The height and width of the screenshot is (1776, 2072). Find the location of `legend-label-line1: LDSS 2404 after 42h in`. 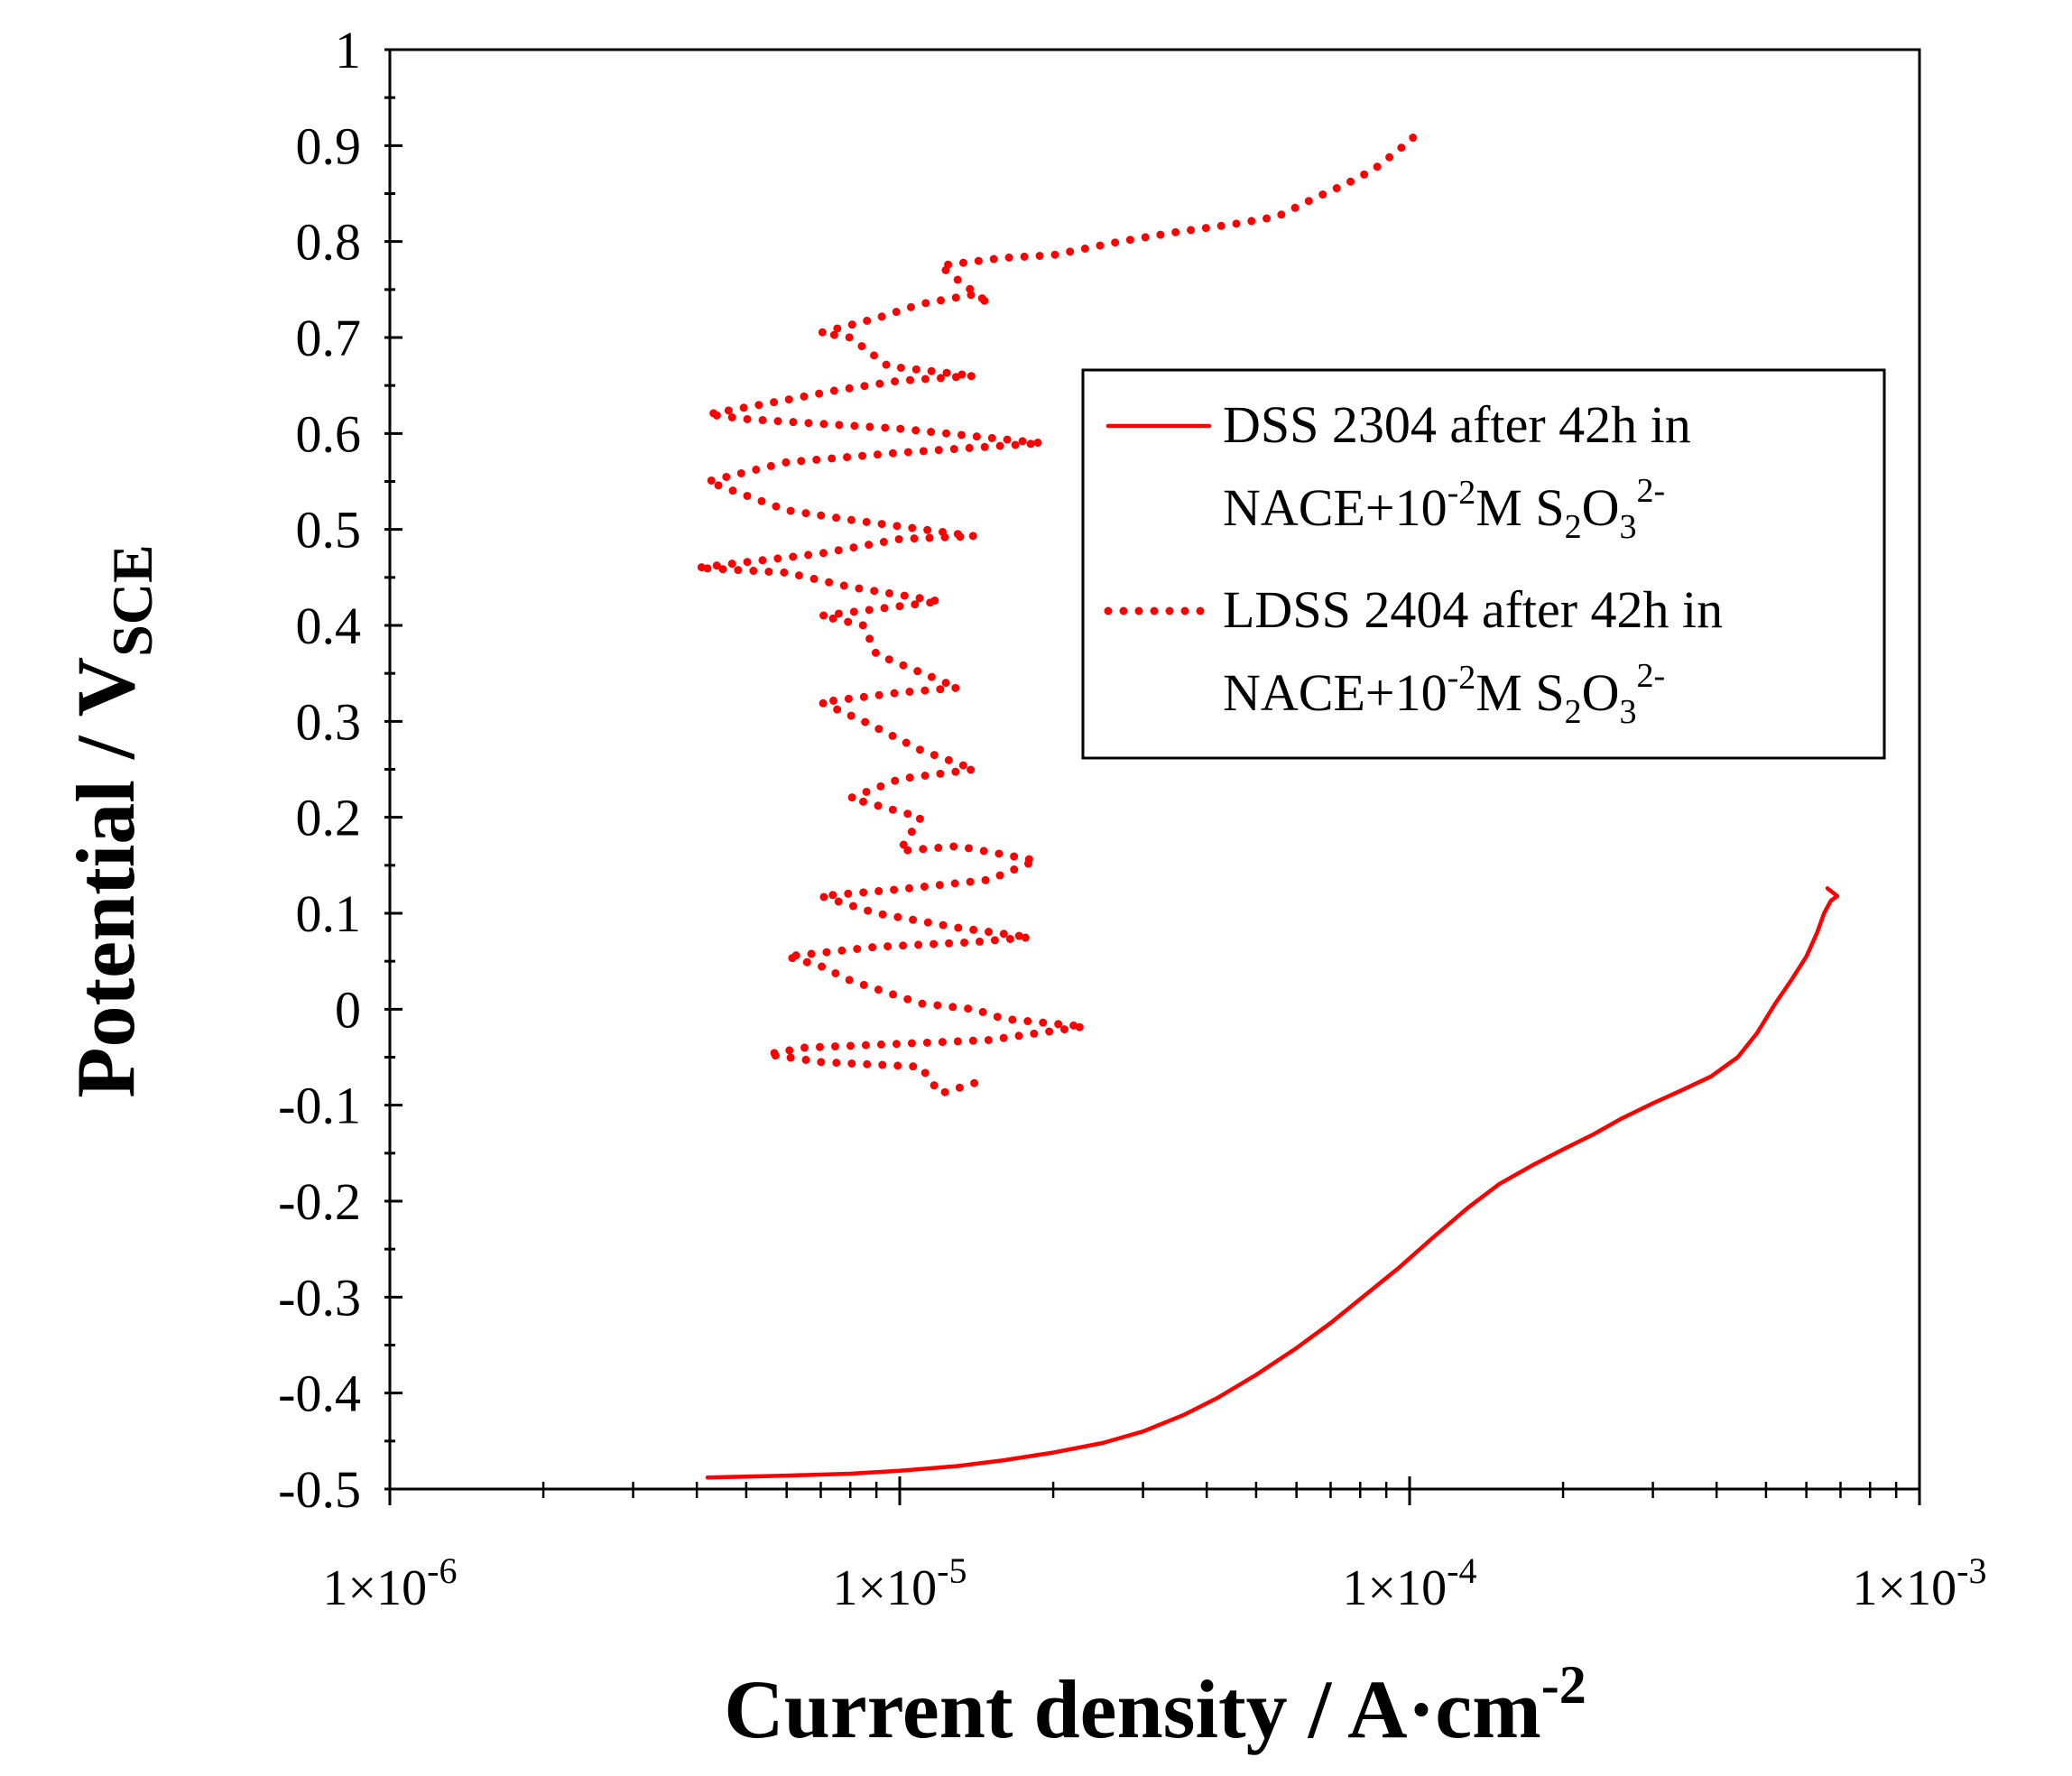

legend-label-line1: LDSS 2404 after 42h in is located at coordinates (1473, 609).